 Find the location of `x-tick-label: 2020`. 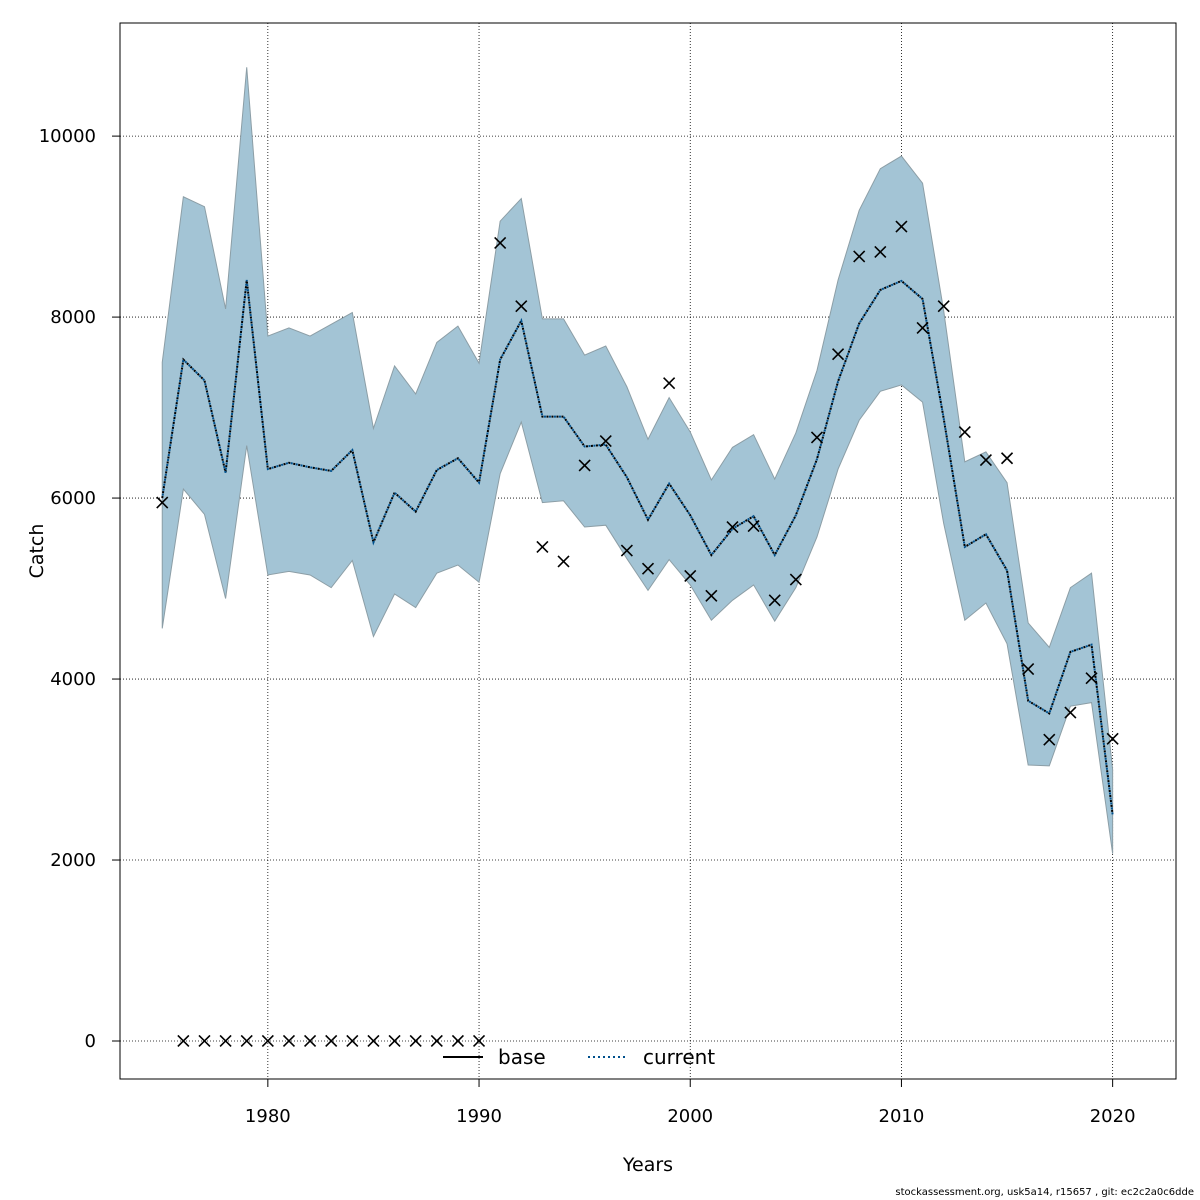

x-tick-label: 2020 is located at coordinates (1113, 1116).